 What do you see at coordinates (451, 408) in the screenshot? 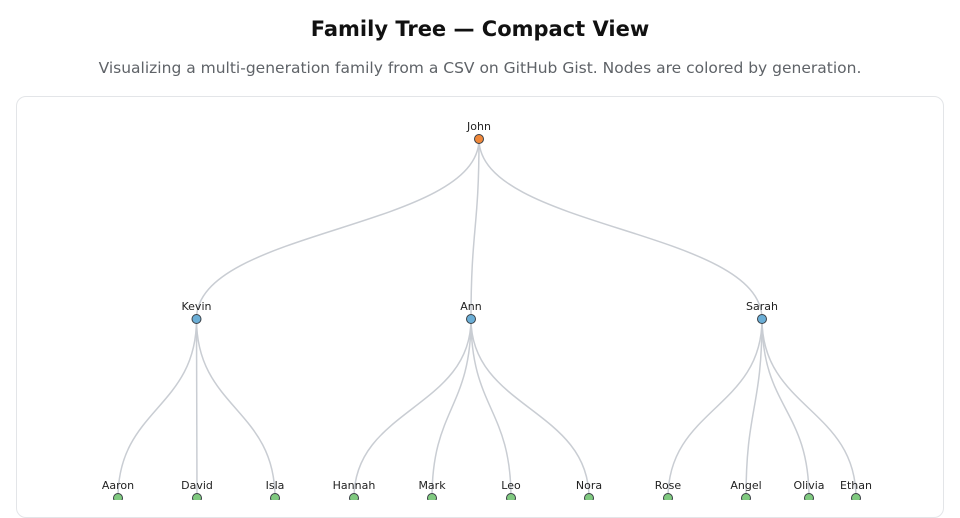
I see `link-ann-mark` at bounding box center [451, 408].